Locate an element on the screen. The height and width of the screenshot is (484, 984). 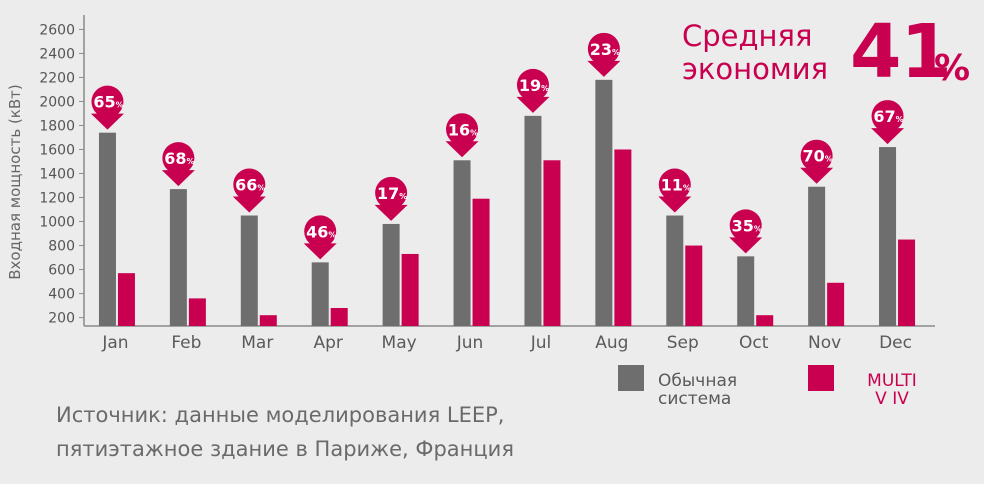
headline-label-line2: экономия is located at coordinates (755, 69).